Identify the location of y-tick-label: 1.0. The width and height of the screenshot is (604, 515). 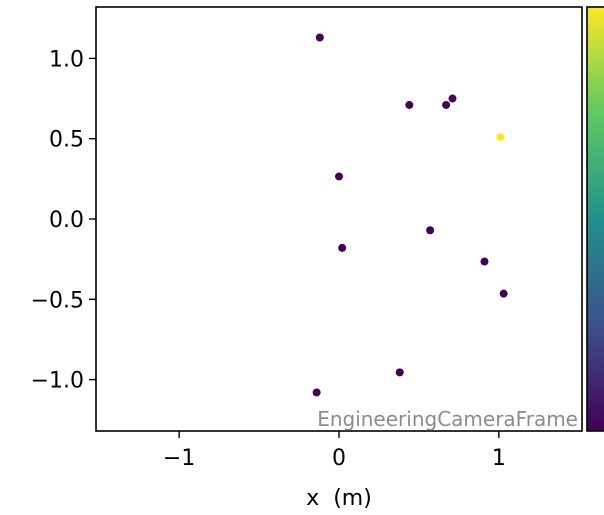
(66, 59).